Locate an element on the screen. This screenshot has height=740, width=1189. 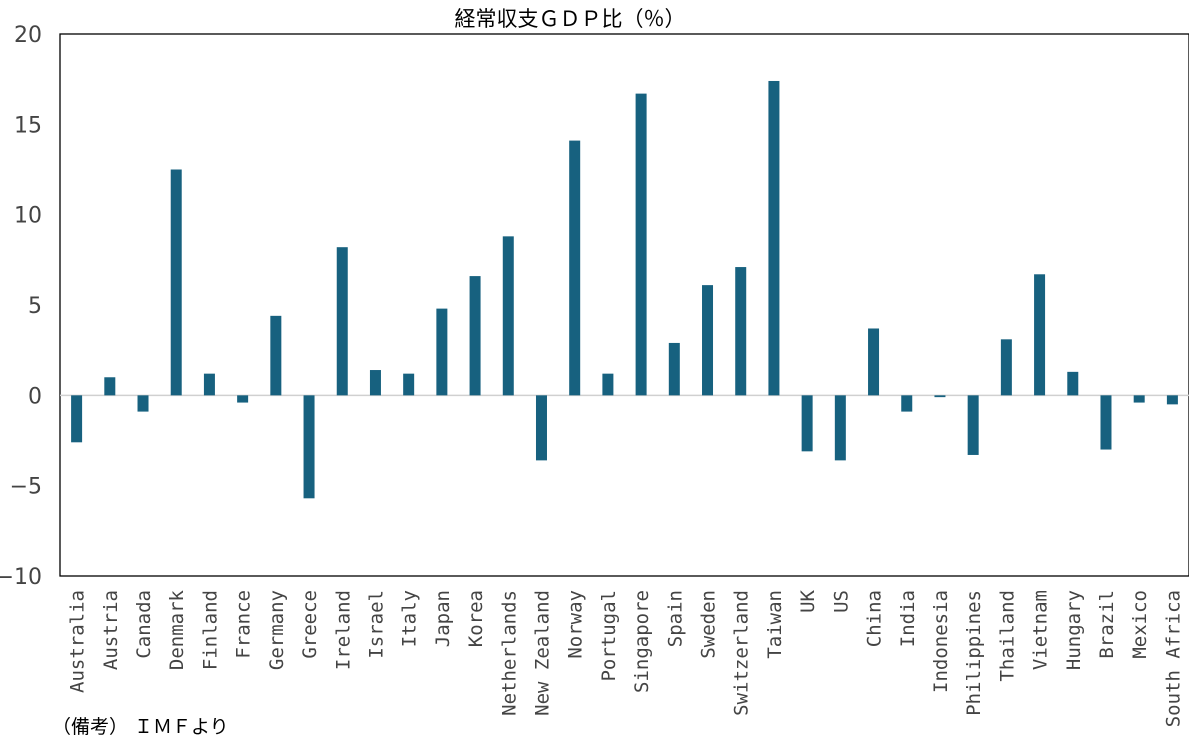
x-tick-label: Switzerland is located at coordinates (742, 653).